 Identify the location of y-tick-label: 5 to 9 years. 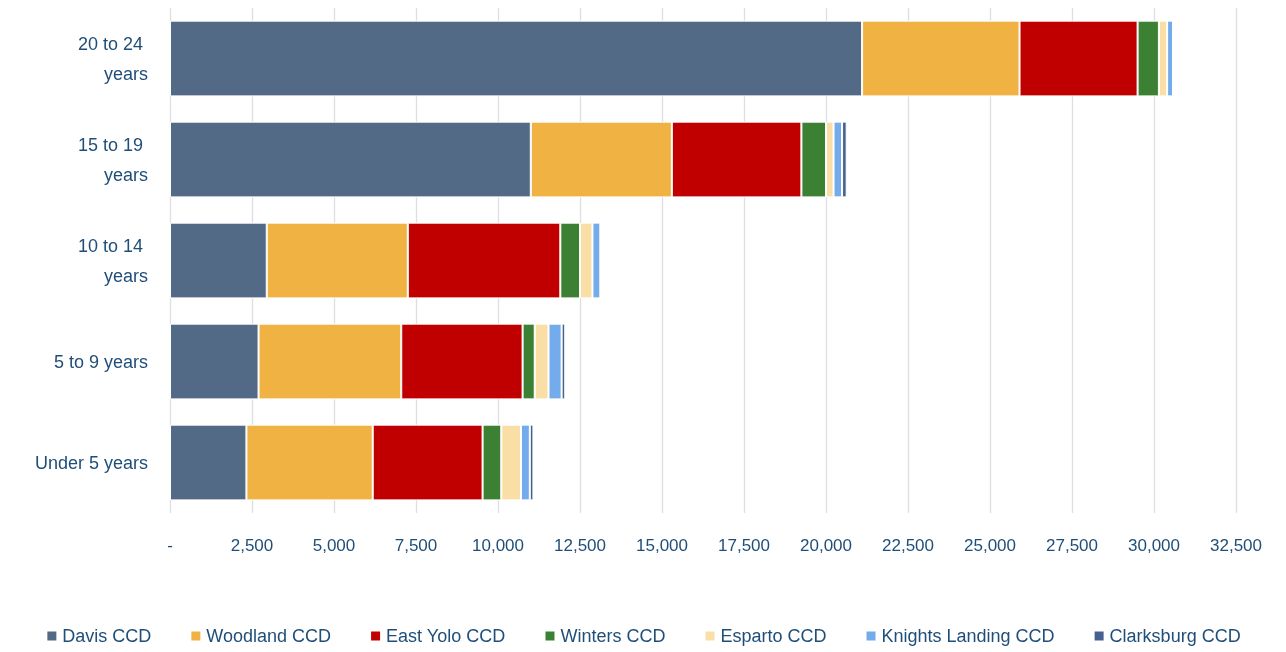
(100, 361).